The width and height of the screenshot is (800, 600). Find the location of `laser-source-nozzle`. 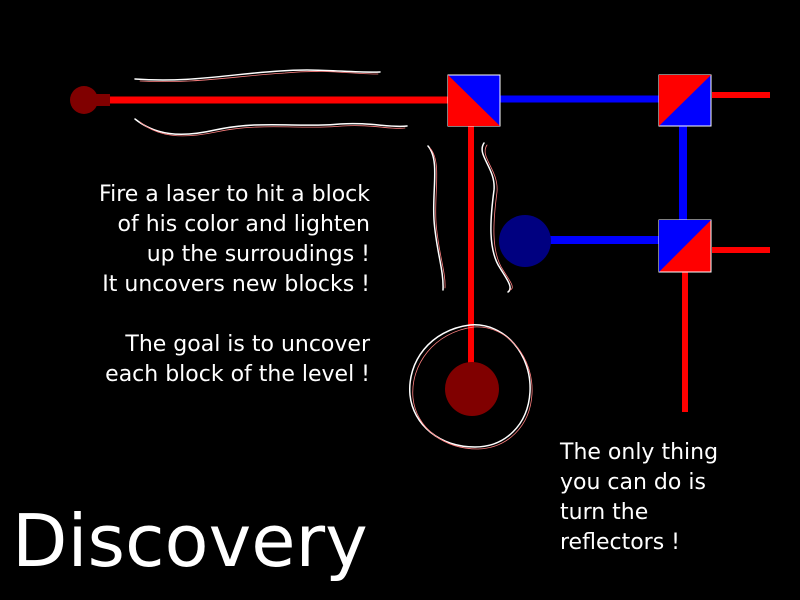

laser-source-nozzle is located at coordinates (102, 100).